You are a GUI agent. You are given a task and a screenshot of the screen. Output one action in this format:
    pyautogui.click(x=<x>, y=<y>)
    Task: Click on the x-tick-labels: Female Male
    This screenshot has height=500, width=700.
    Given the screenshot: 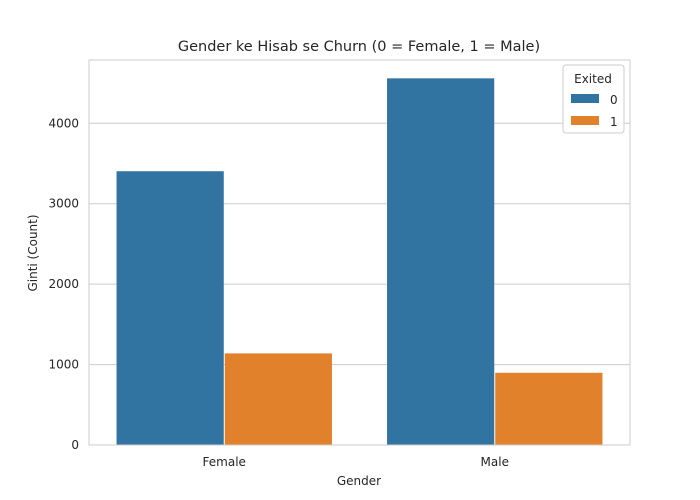 What is the action you would take?
    pyautogui.click(x=356, y=462)
    